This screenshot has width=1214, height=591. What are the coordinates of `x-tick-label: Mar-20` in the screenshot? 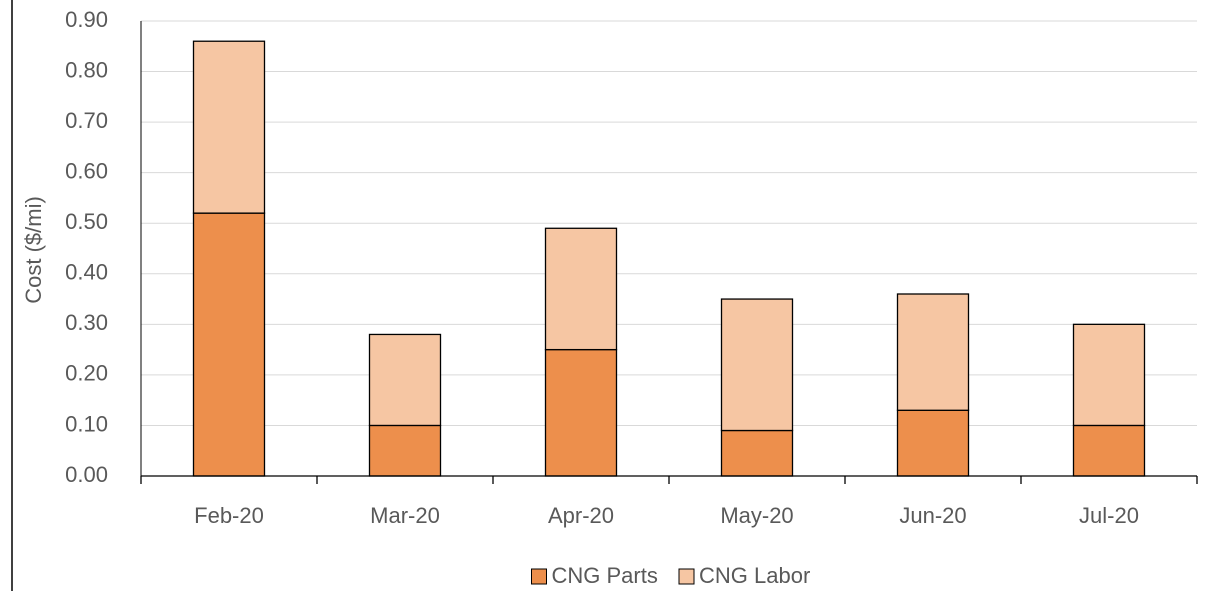 It's located at (405, 515).